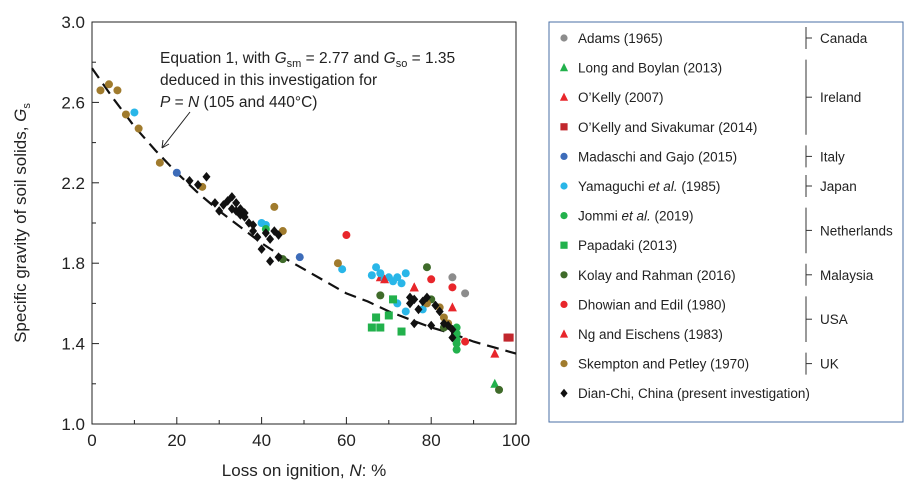 The width and height of the screenshot is (906, 486). Describe the element at coordinates (516, 440) in the screenshot. I see `x-tick-label: 100` at that location.